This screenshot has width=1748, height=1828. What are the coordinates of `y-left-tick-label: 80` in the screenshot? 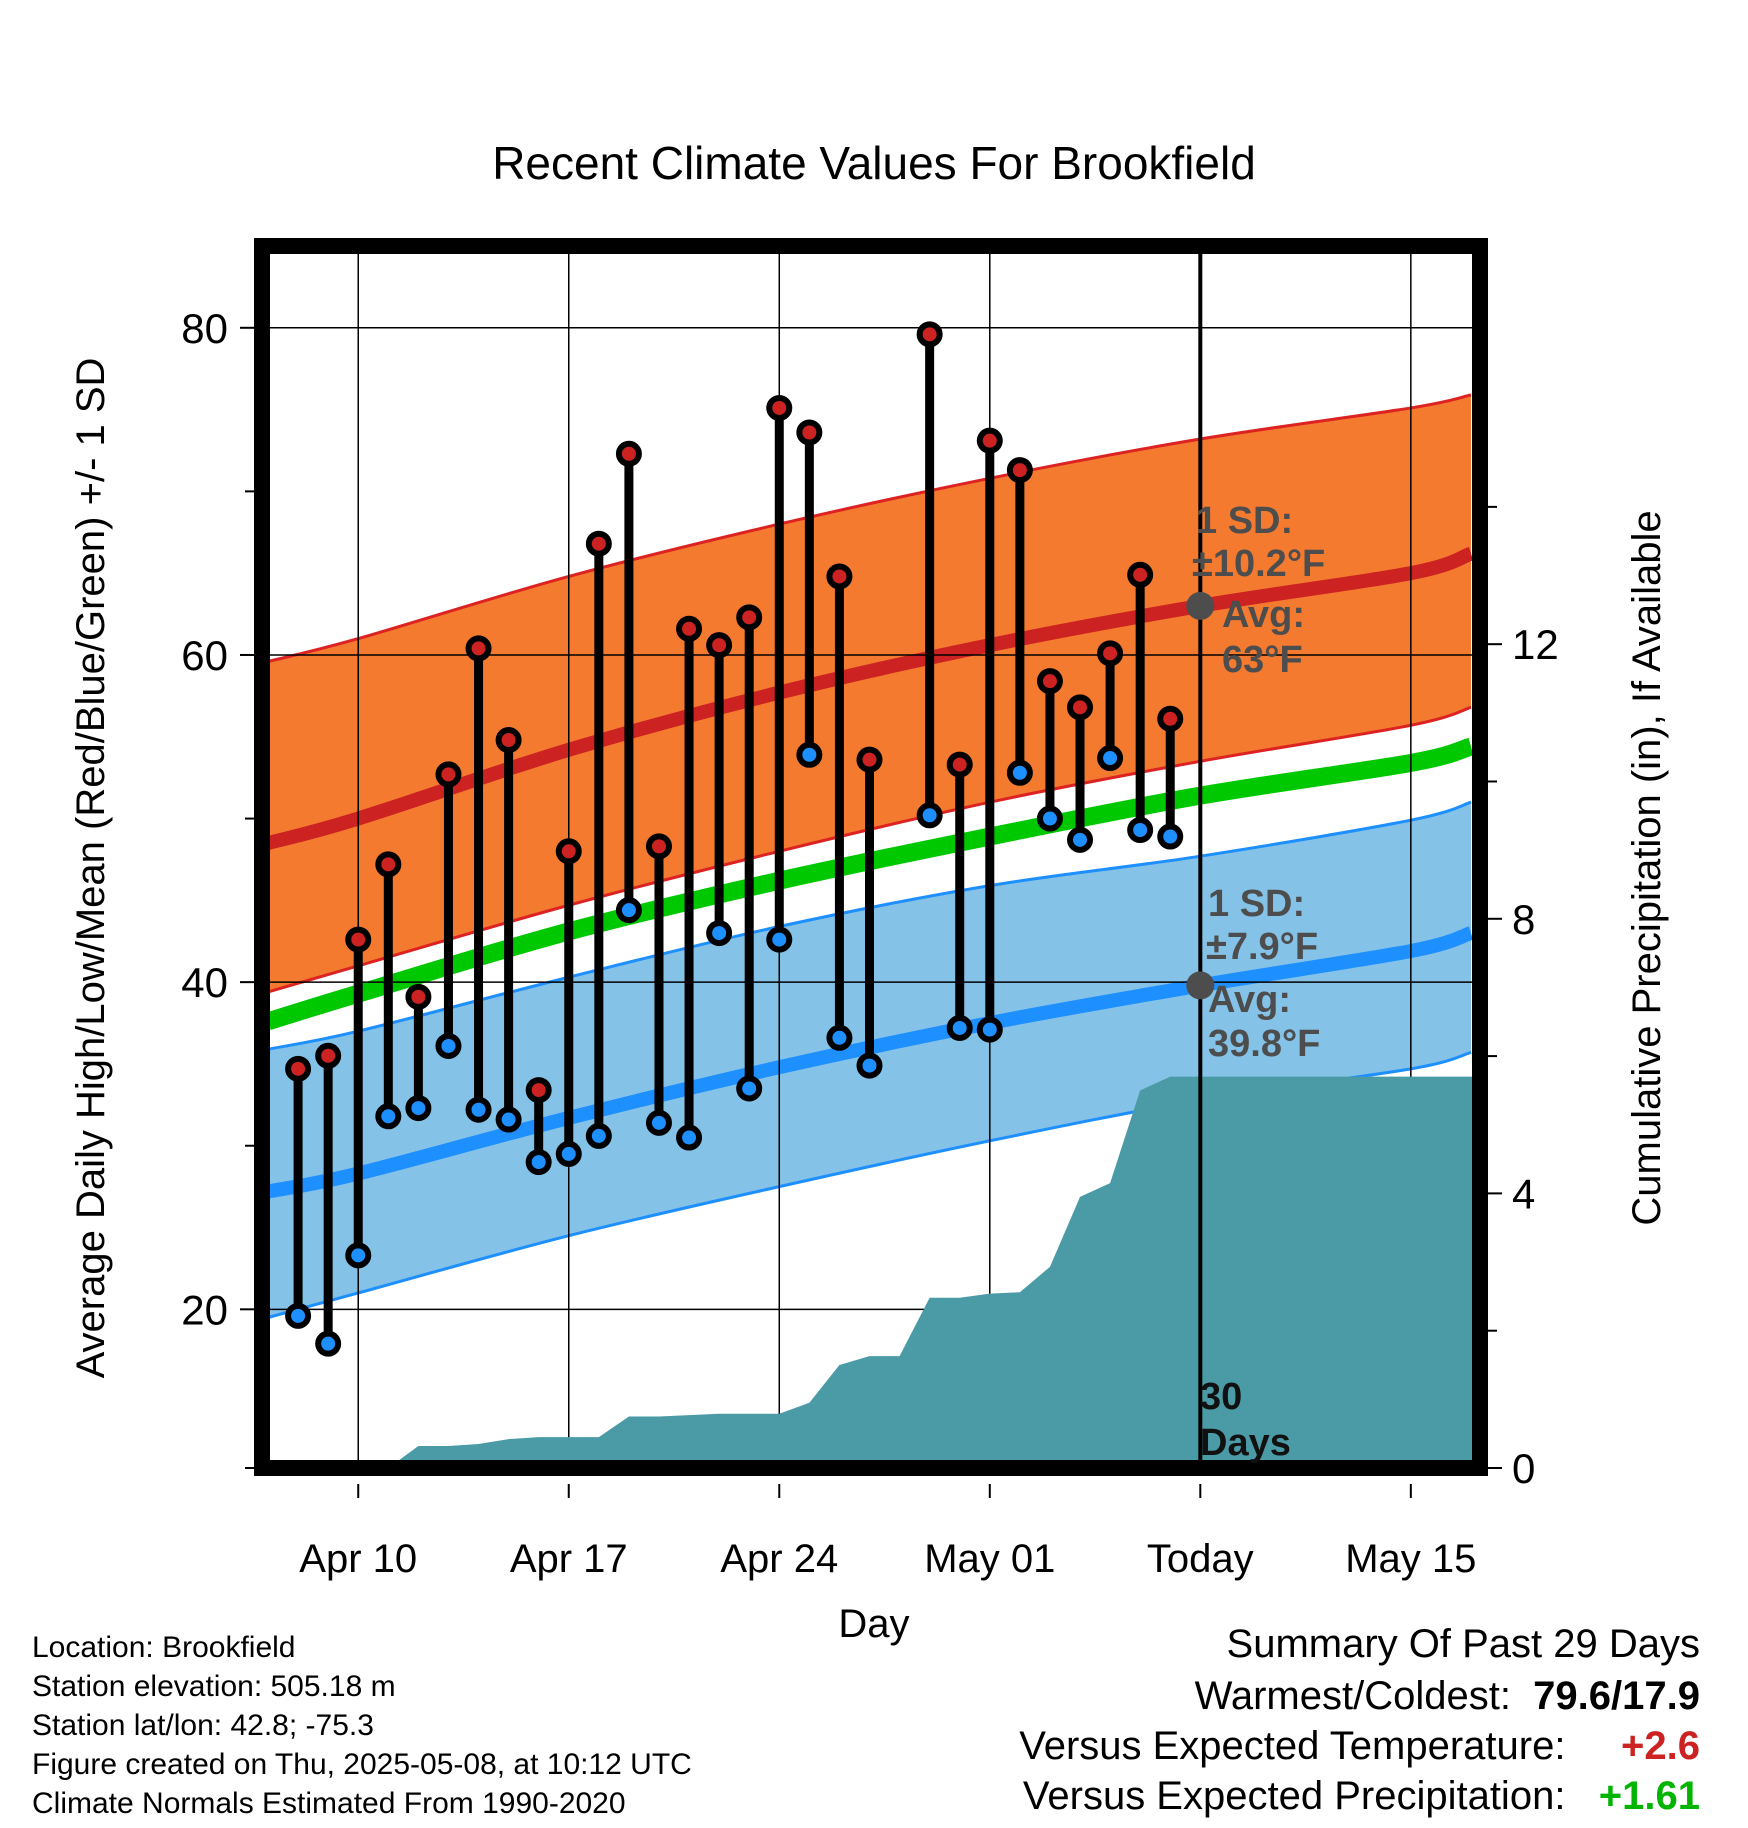 It's located at (204, 328).